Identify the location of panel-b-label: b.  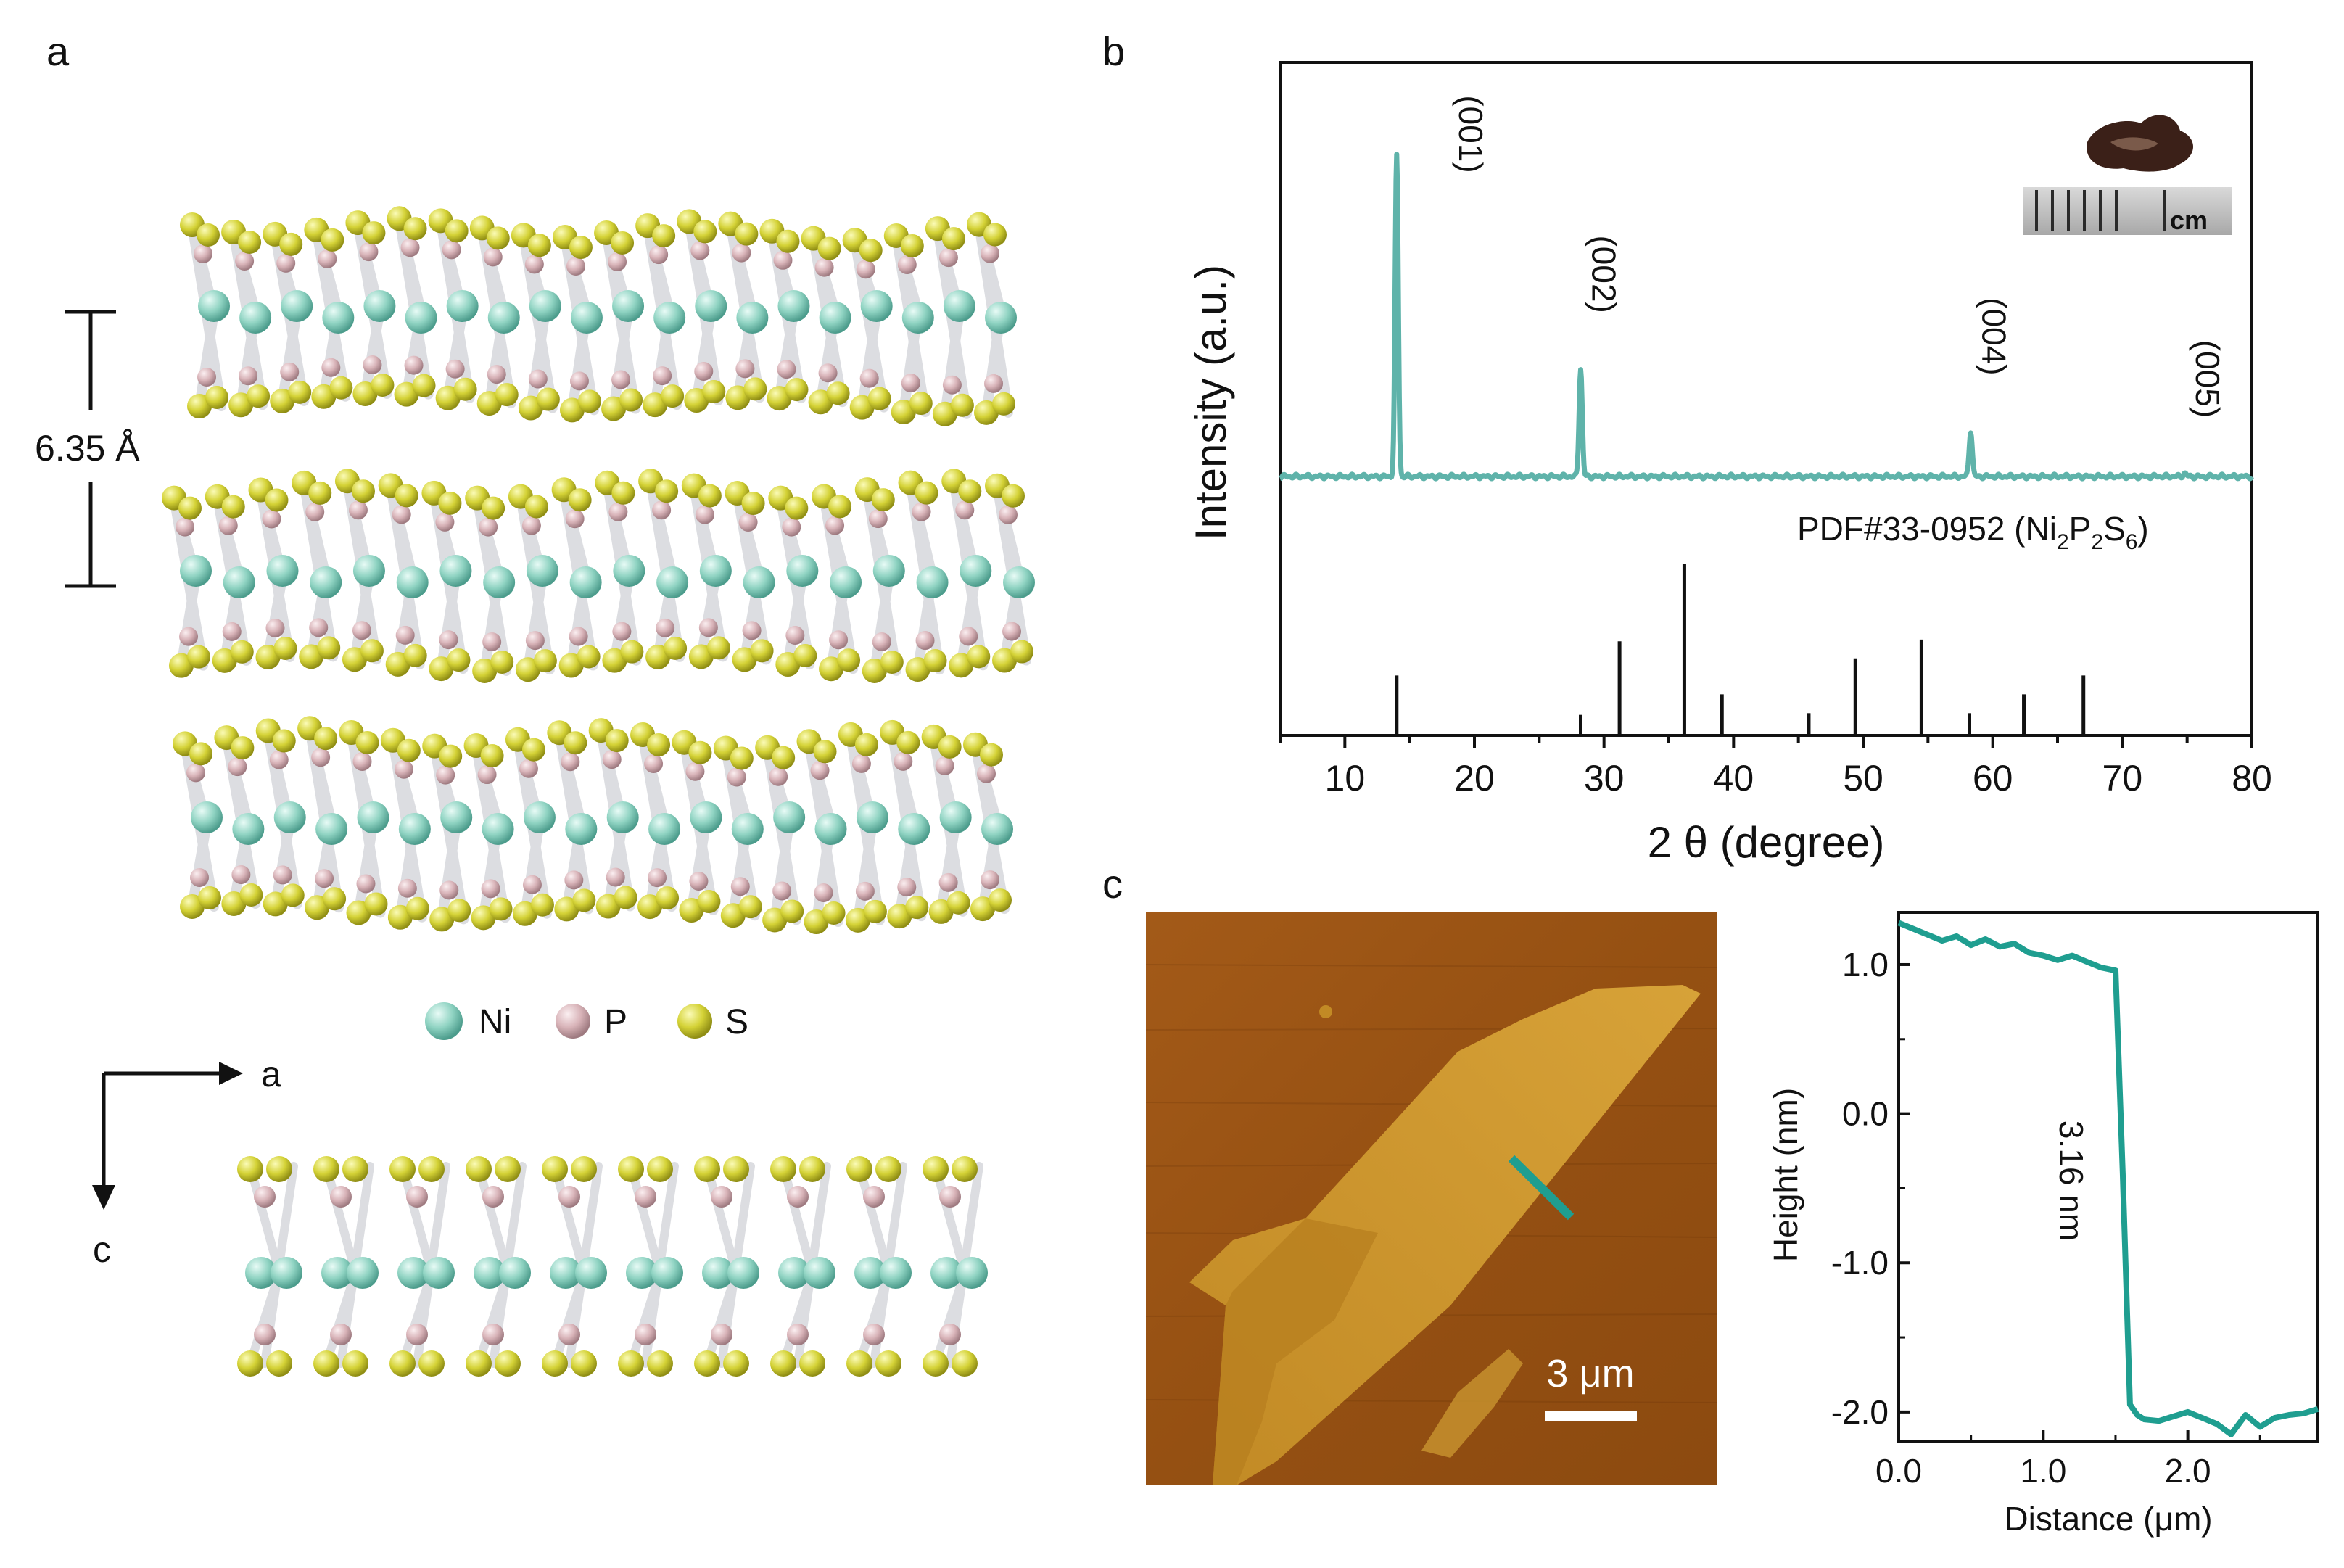
(1114, 51).